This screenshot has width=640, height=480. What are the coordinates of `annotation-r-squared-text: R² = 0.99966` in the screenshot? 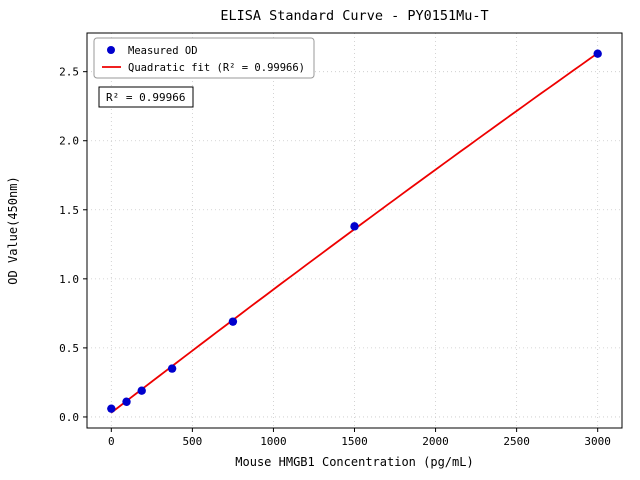 It's located at (145, 97).